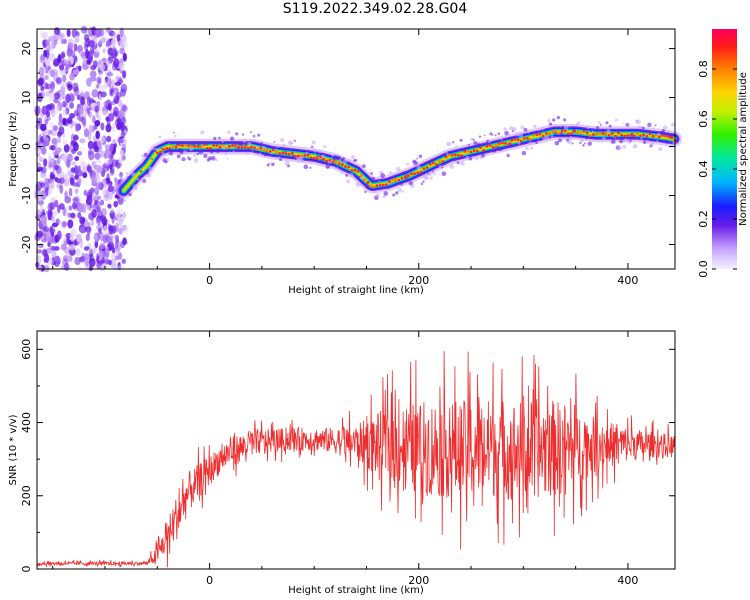 The image size is (750, 600). Describe the element at coordinates (26, 49) in the screenshot. I see `spectrogram-y-tick-label: 20` at that location.